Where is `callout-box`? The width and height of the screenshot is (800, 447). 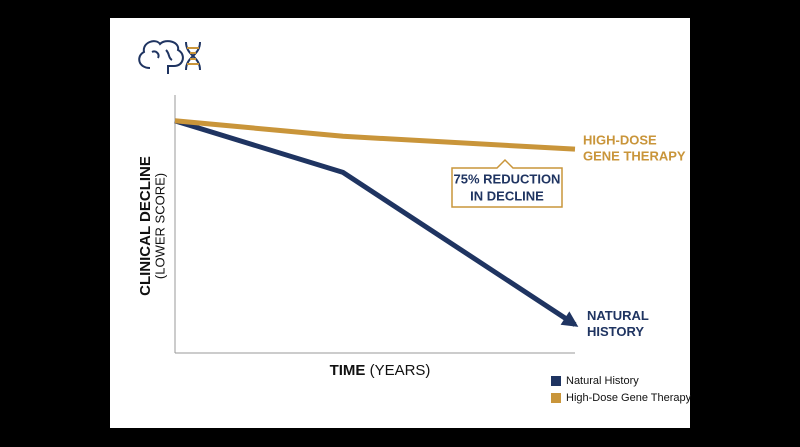
callout-box is located at coordinates (507, 183).